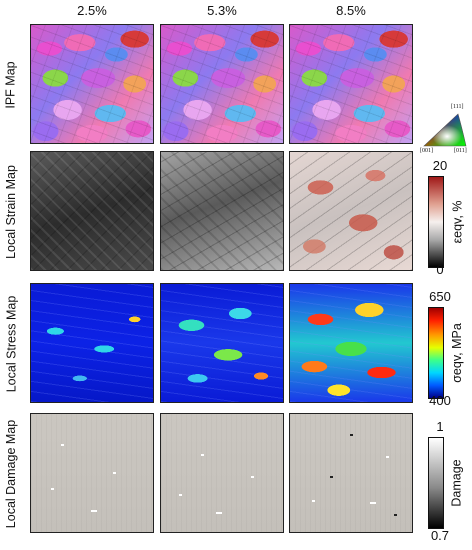  I want to click on damage-colorbar-title: Damage, so click(457, 483).